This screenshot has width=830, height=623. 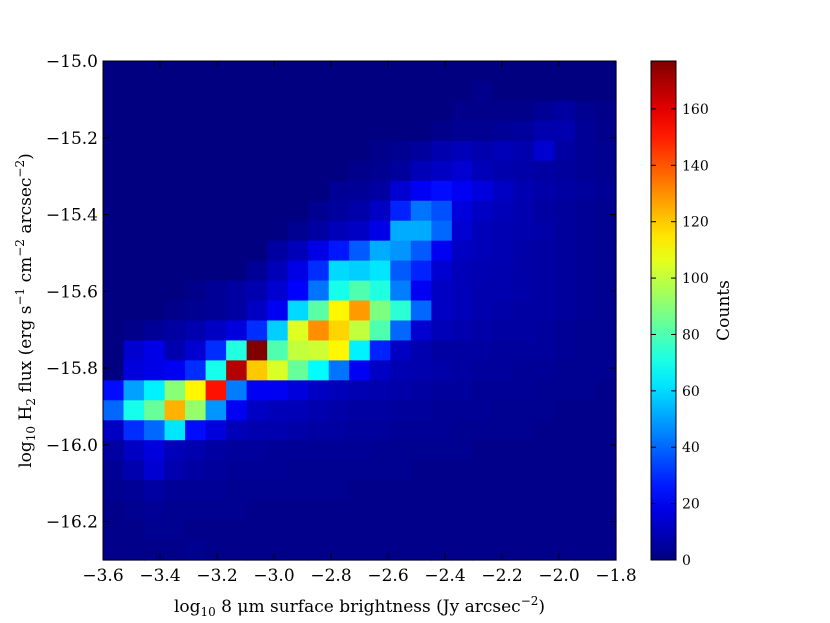 I want to click on x-axis-label-sup: −2, so click(x=530, y=601).